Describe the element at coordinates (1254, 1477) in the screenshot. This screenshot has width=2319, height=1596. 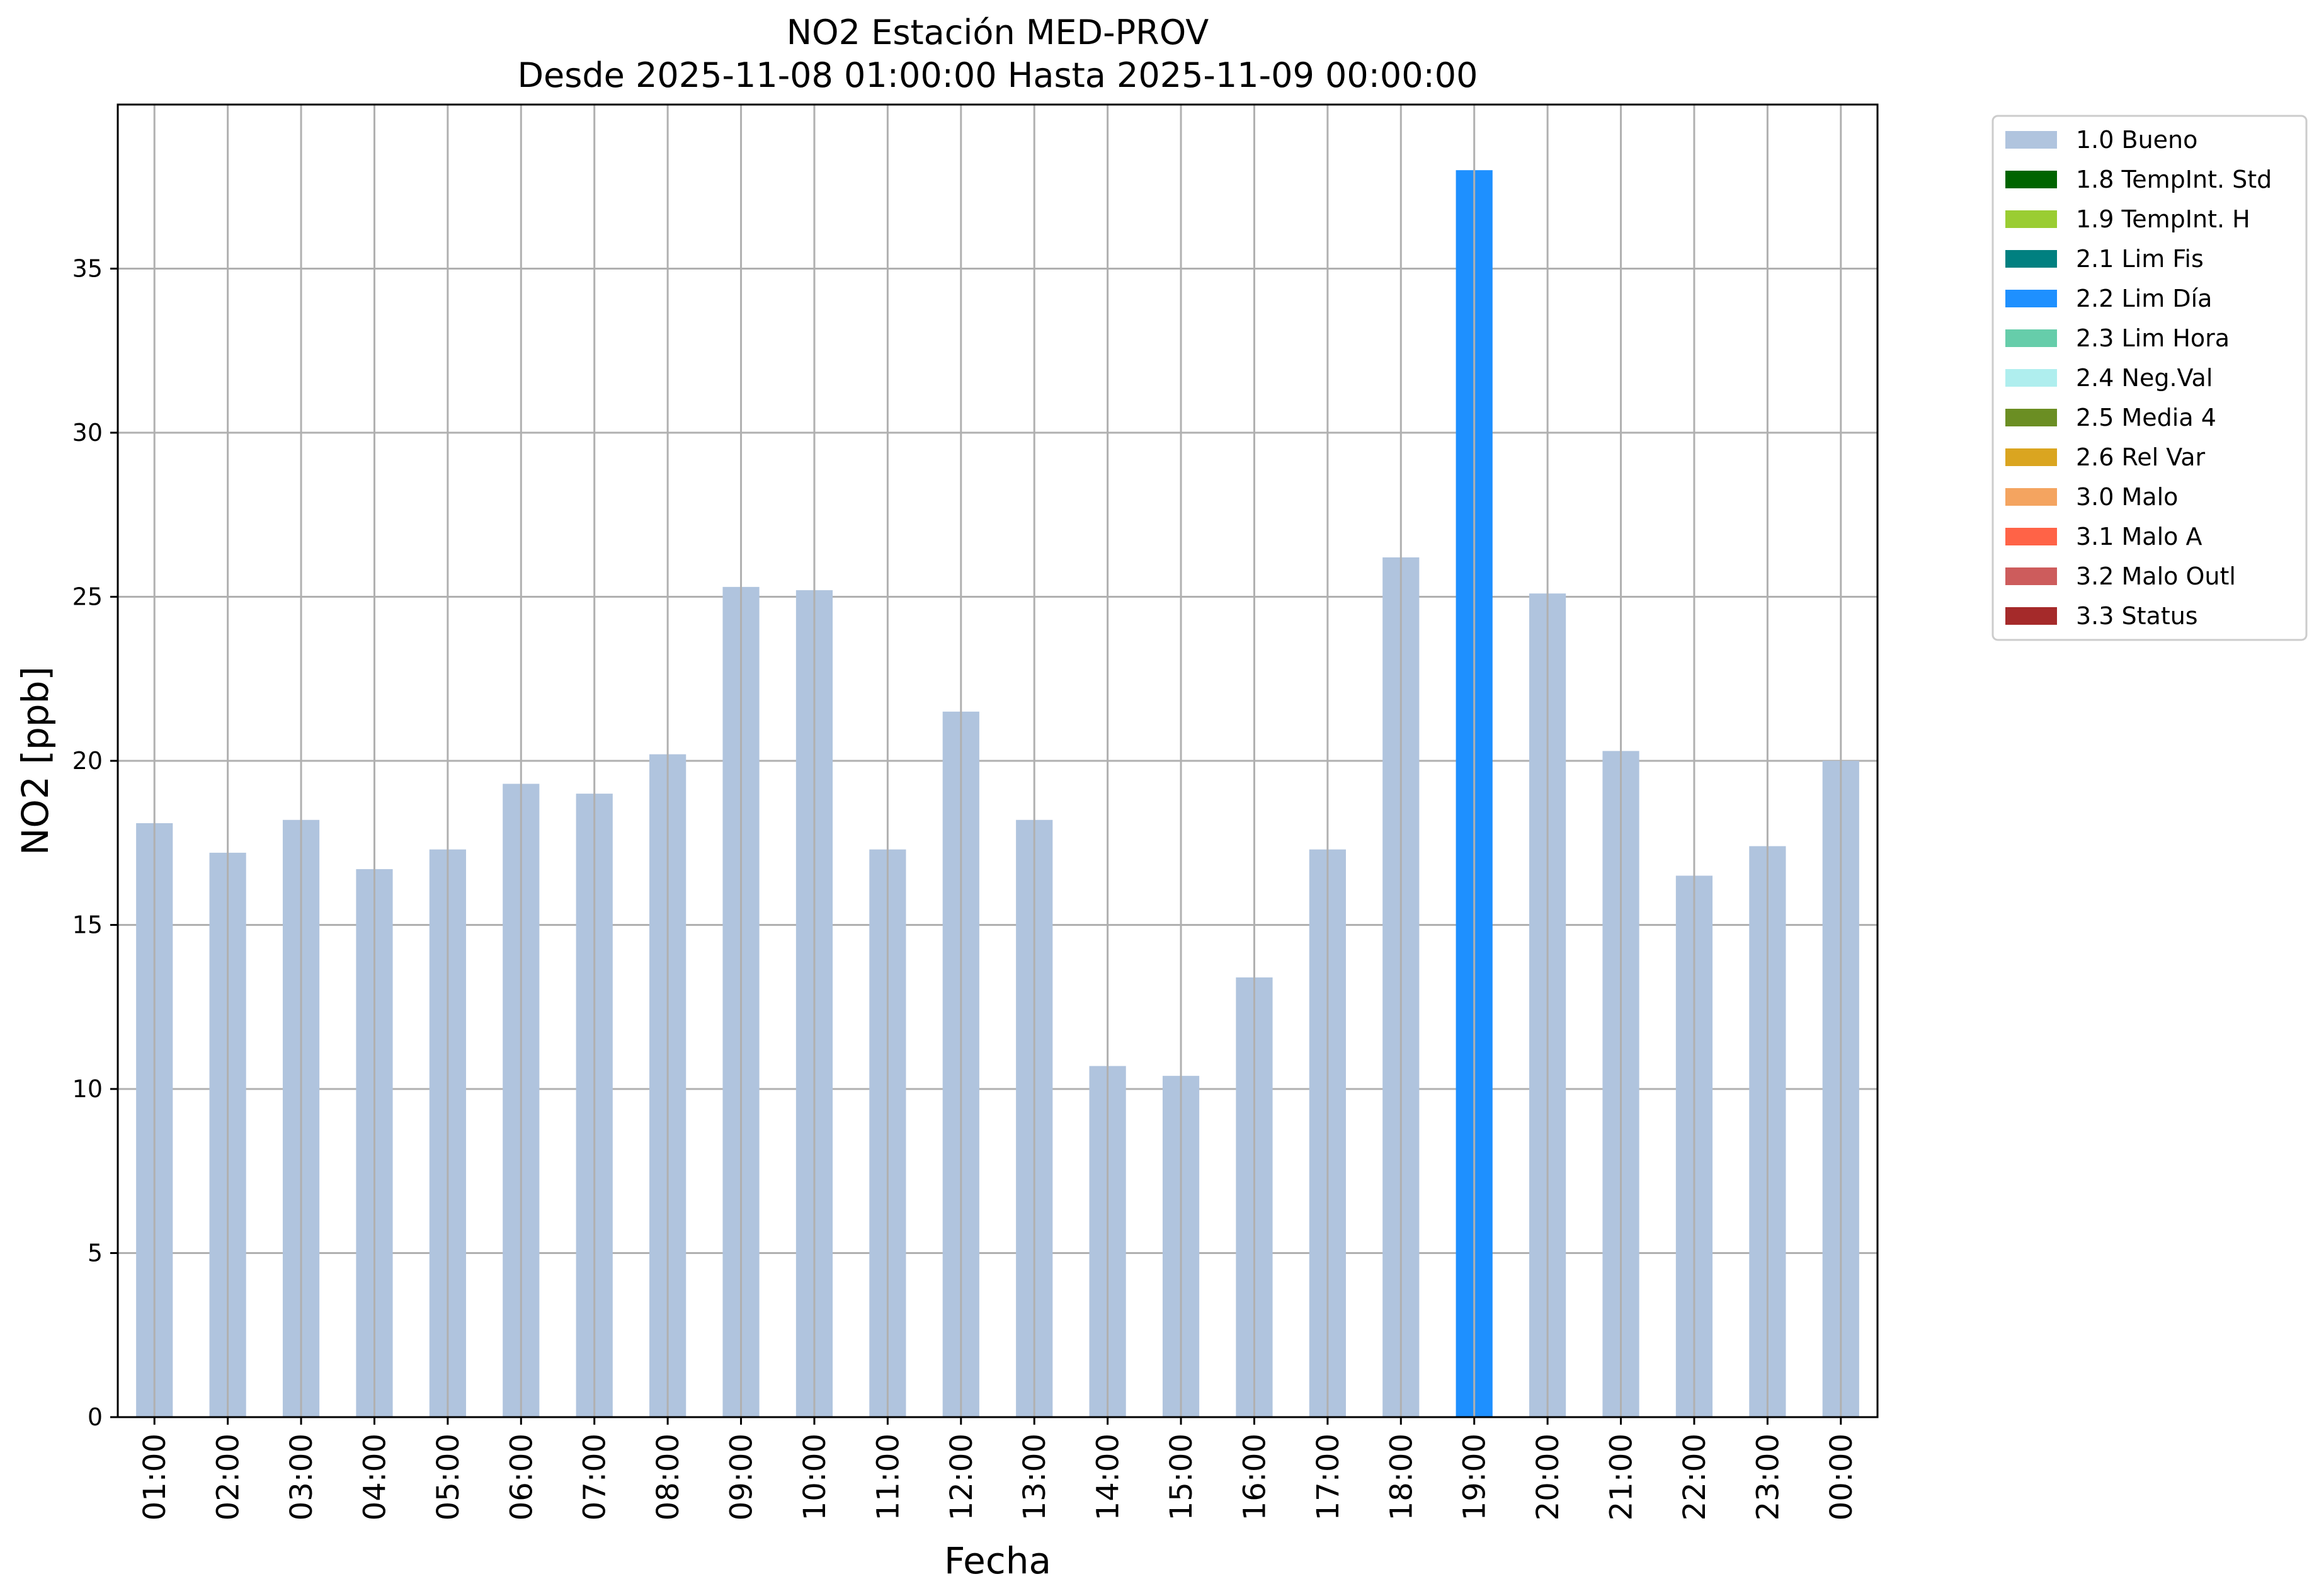
I see `x-tick-label: 16:00` at that location.